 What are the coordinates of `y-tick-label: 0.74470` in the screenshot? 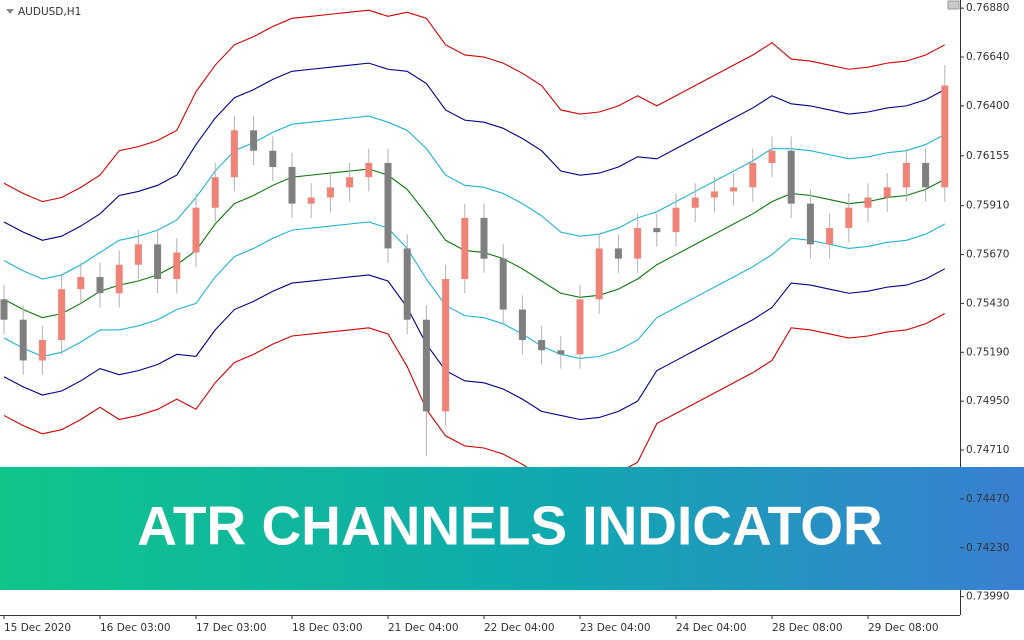 It's located at (987, 499).